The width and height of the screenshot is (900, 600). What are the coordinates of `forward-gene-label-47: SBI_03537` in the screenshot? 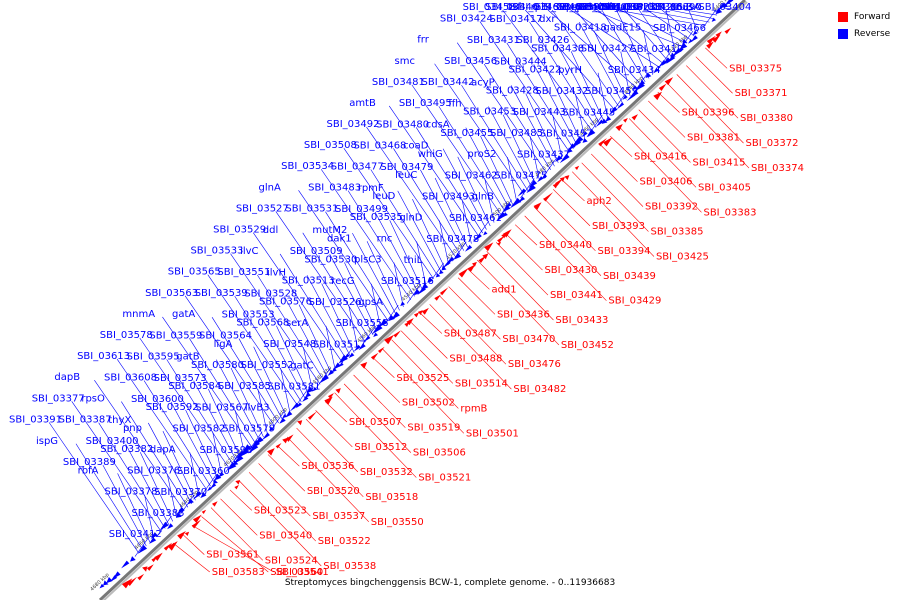 It's located at (338, 516).